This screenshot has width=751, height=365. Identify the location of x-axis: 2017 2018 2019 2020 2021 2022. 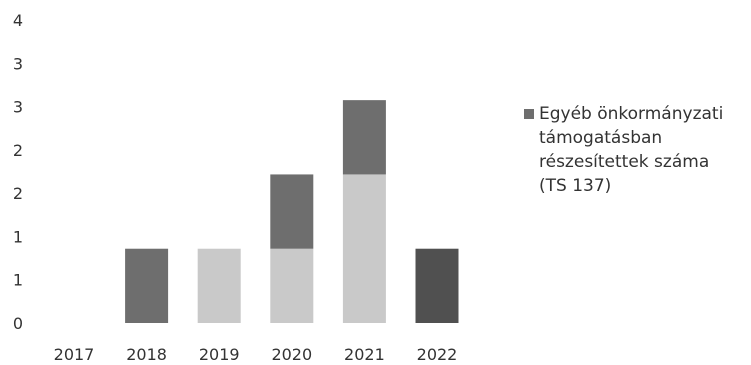
(256, 354).